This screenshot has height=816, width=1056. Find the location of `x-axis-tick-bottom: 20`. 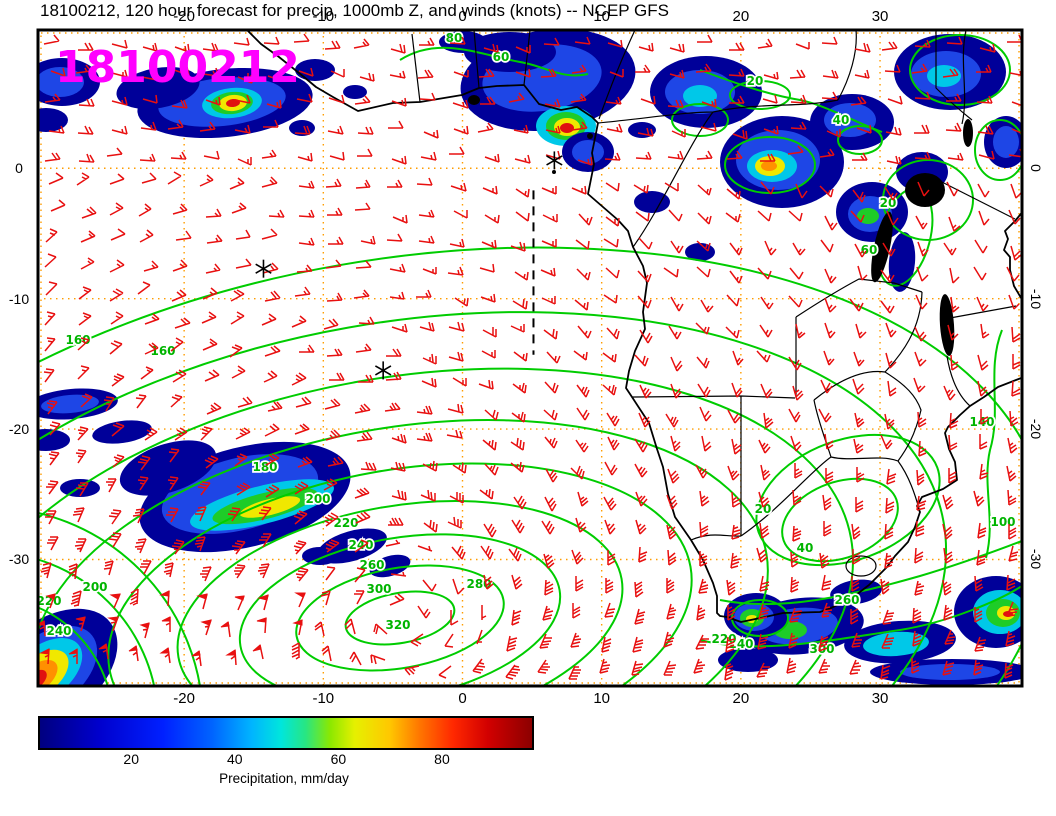

x-axis-tick-bottom: 20 is located at coordinates (741, 698).